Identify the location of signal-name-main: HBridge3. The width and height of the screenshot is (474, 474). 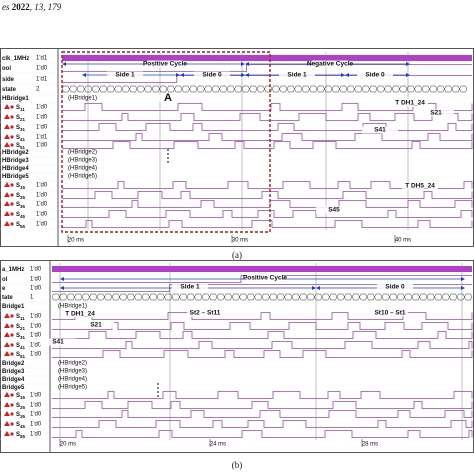
(15, 161).